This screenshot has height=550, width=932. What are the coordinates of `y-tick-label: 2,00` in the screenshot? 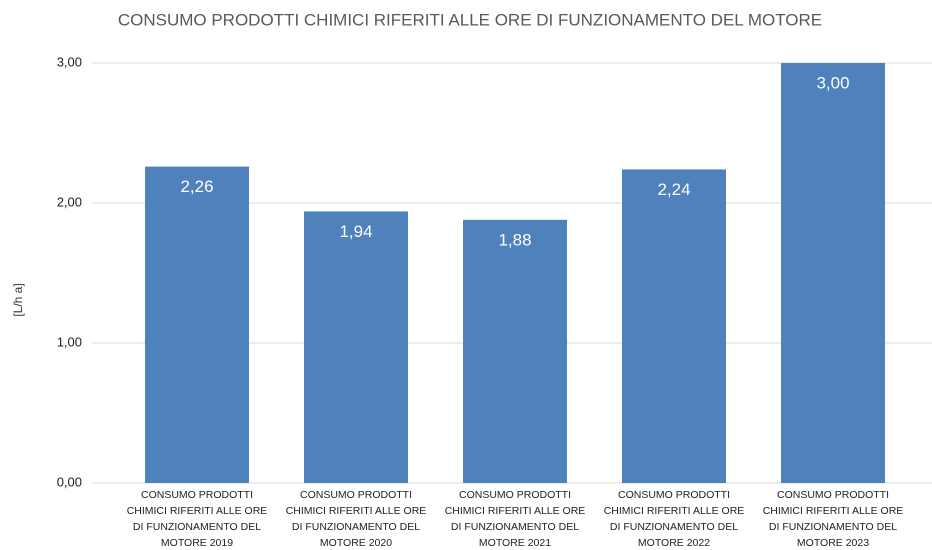 It's located at (69, 201).